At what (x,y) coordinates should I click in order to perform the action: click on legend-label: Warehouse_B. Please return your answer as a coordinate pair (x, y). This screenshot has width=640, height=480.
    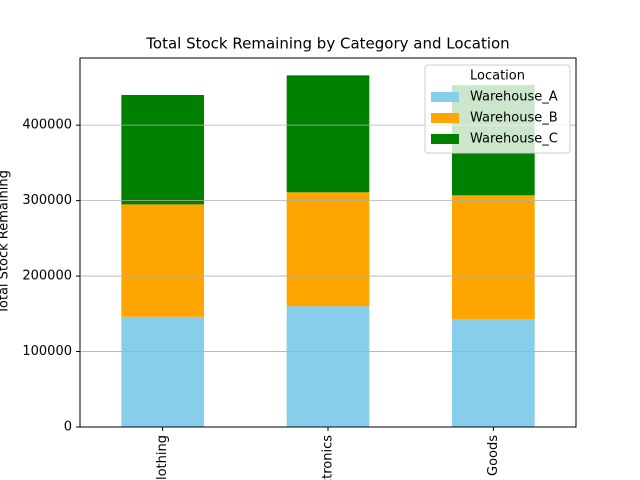
    Looking at the image, I should click on (514, 118).